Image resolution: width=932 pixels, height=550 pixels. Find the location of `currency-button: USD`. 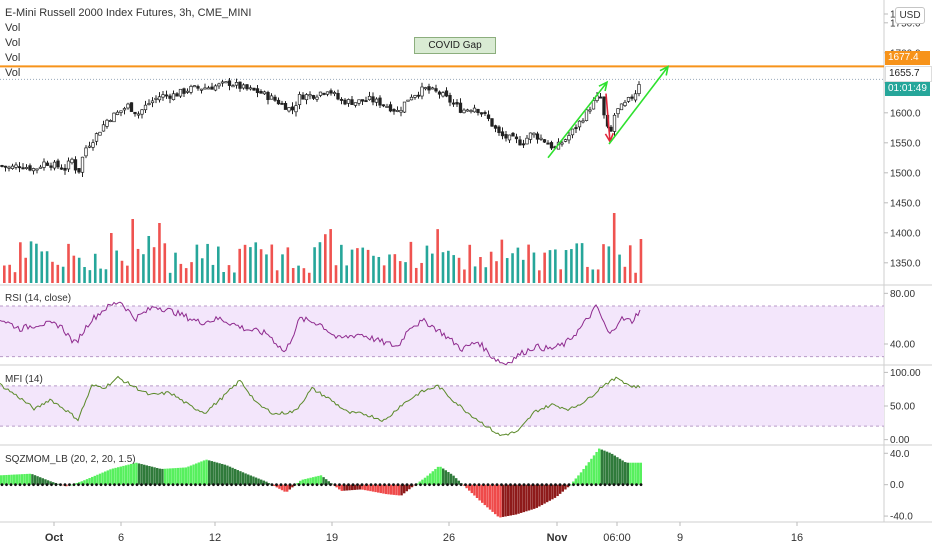

currency-button: USD is located at coordinates (910, 15).